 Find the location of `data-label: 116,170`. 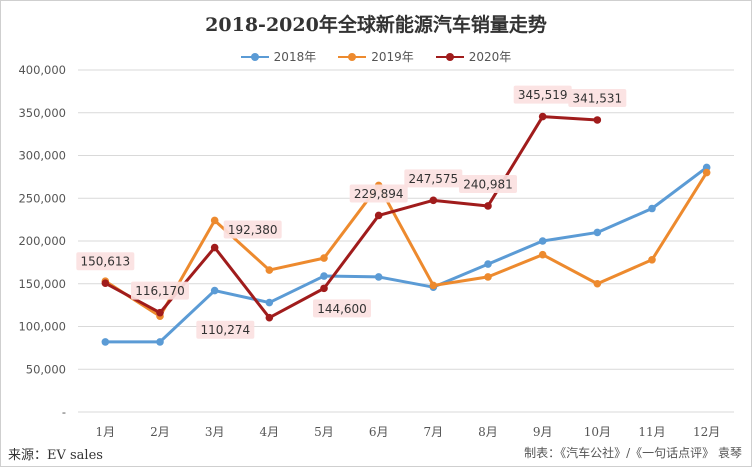

data-label: 116,170 is located at coordinates (160, 291).